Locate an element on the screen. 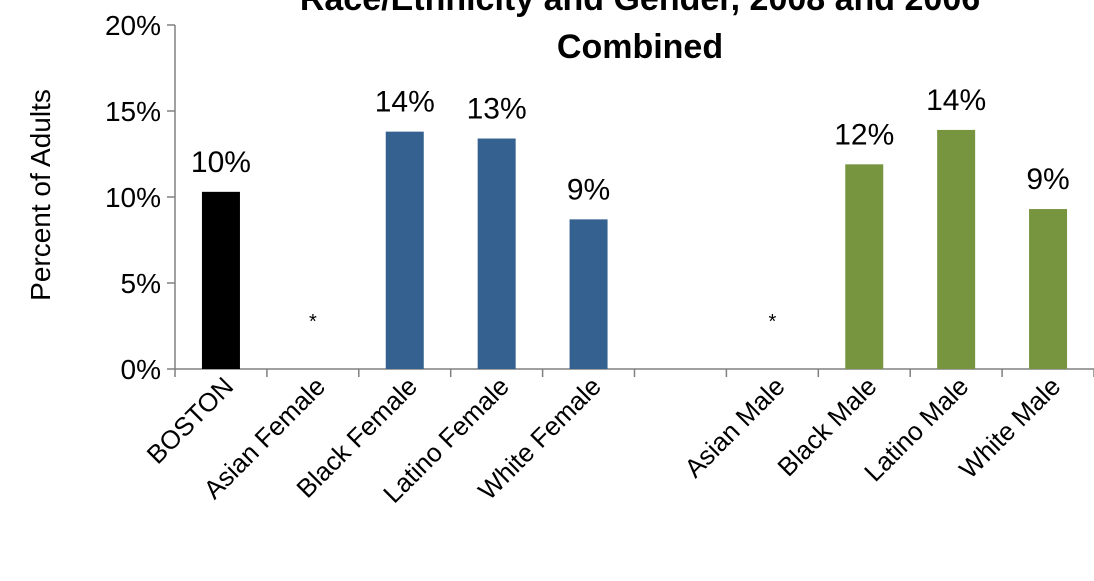  y-tick-label: 0% is located at coordinates (141, 369).